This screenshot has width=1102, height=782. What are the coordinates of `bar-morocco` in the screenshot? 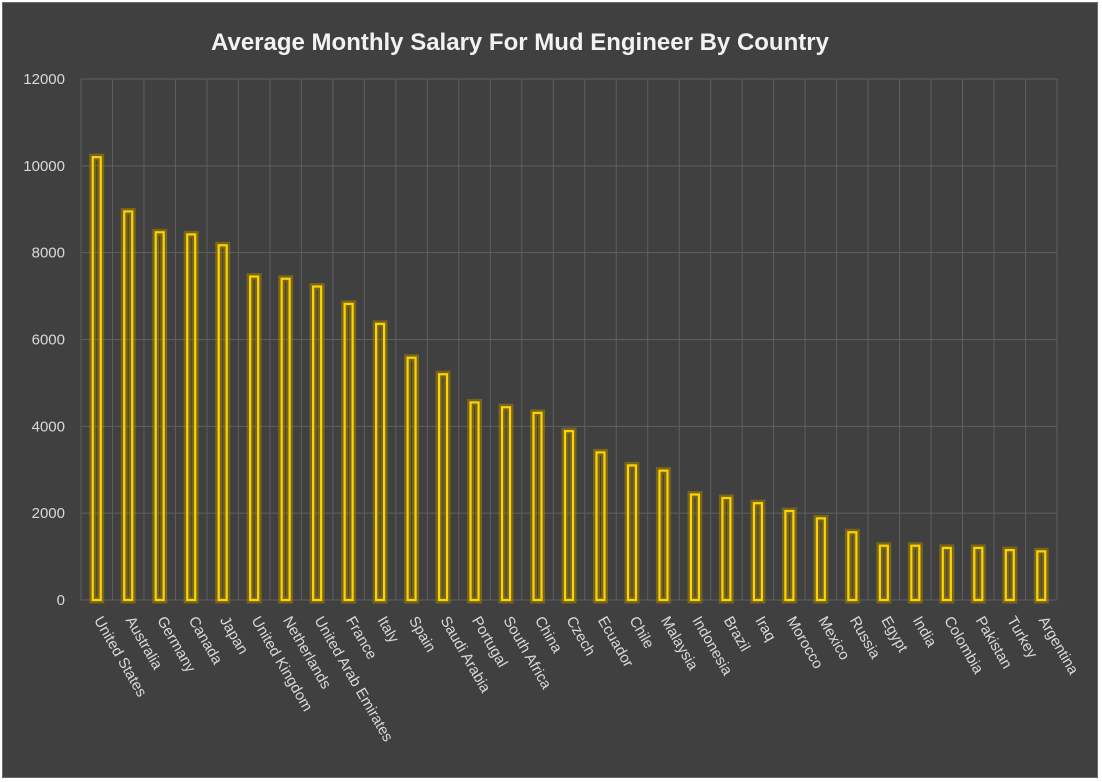 It's located at (789, 555).